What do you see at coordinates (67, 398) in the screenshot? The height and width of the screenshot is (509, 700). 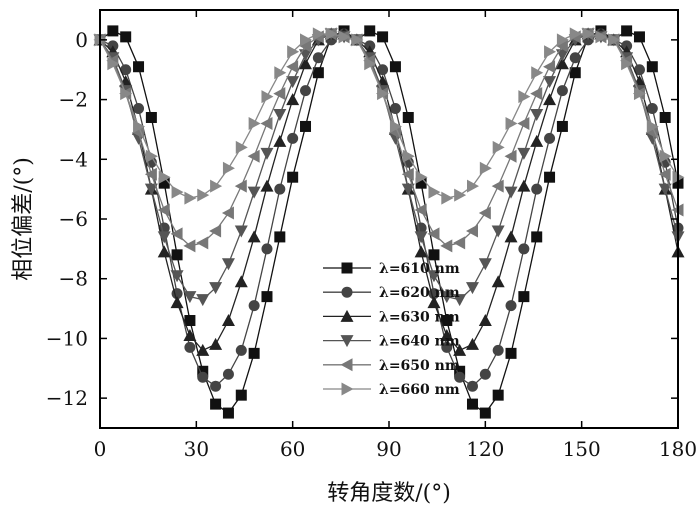 I see `y-tick-label: −12` at bounding box center [67, 398].